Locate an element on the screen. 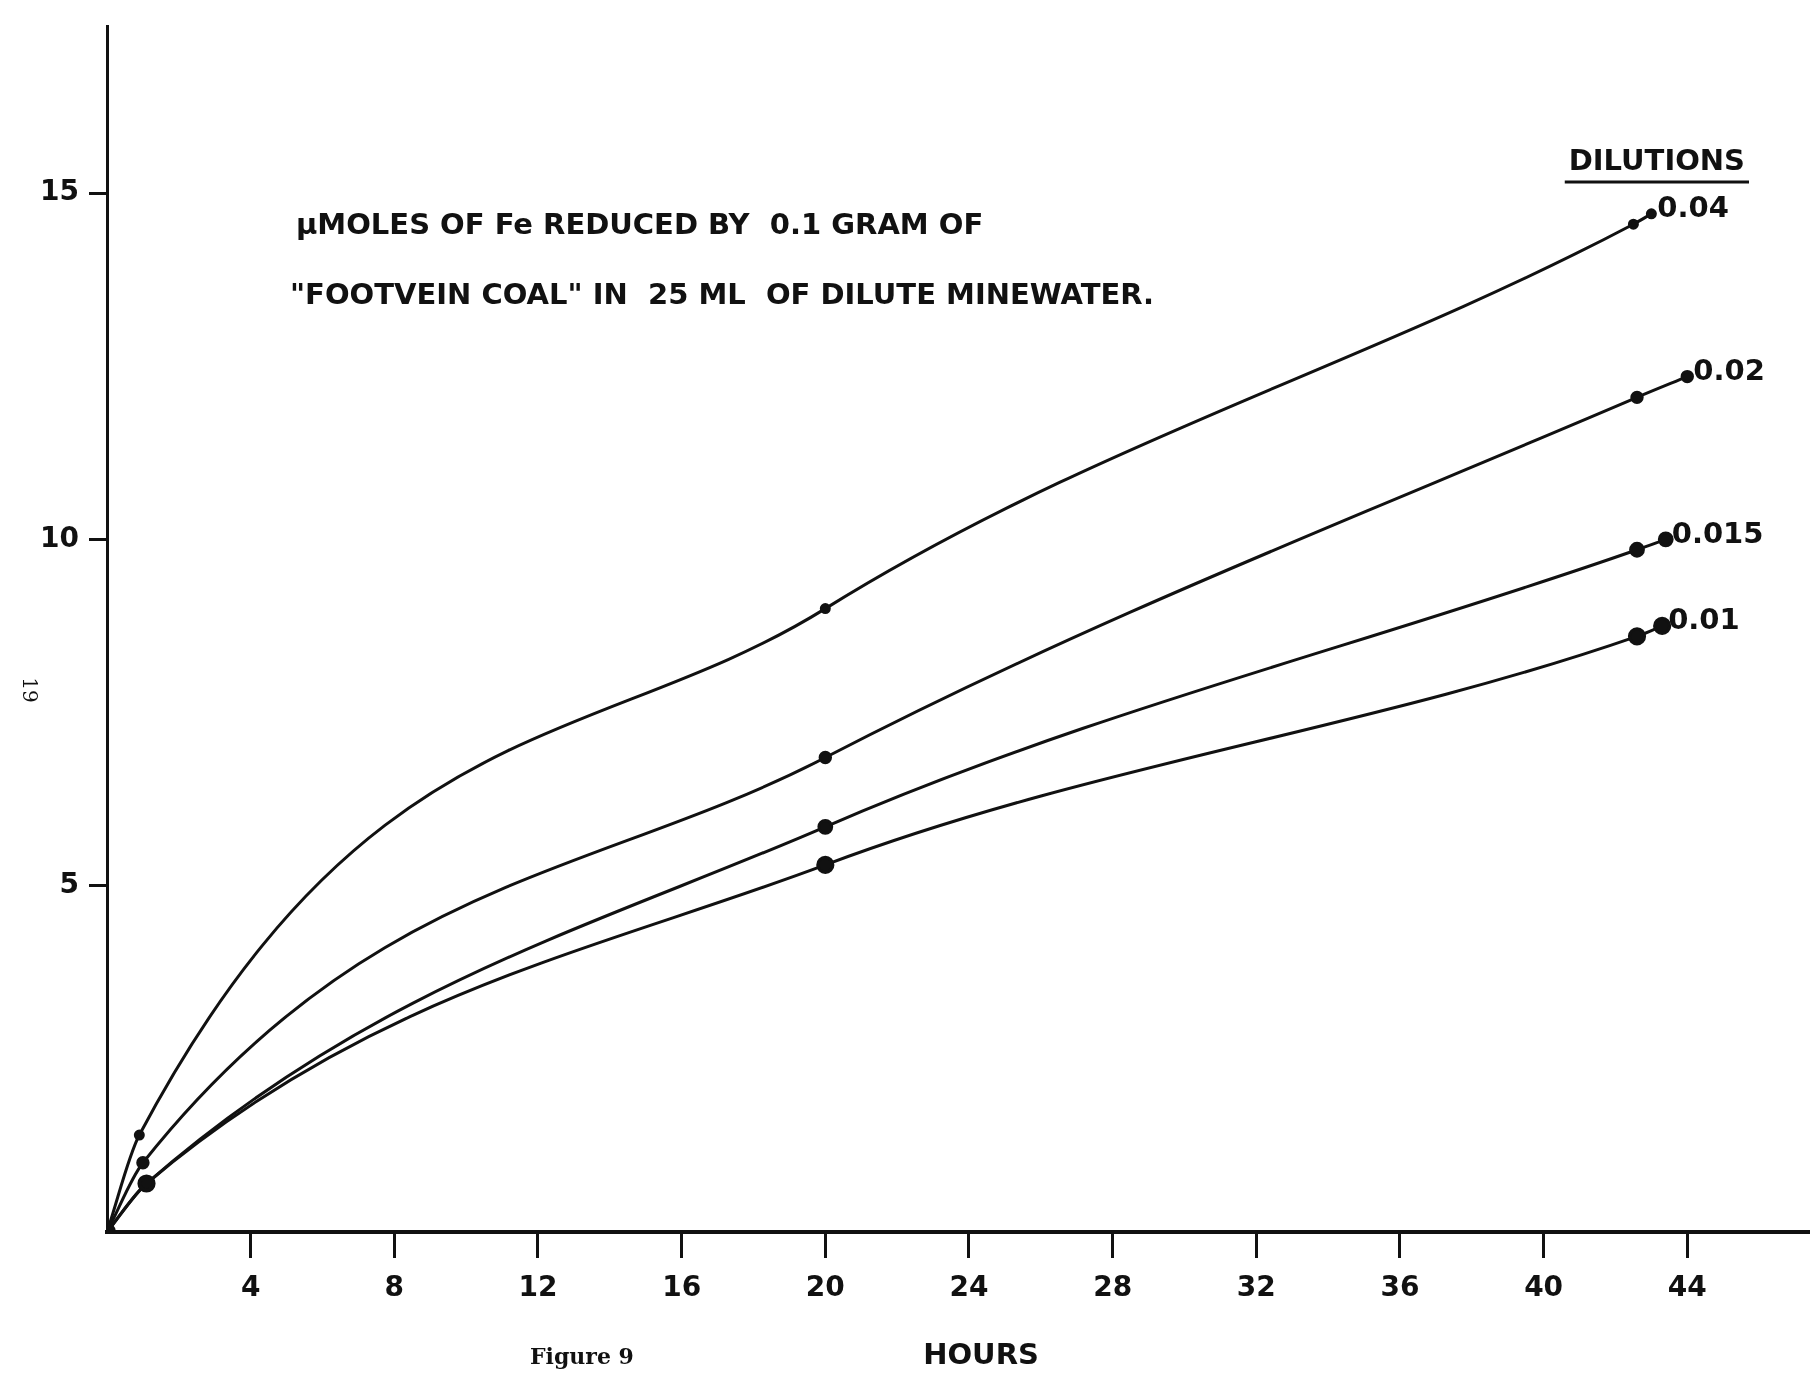  y-tick-label: 10 is located at coordinates (59, 537).